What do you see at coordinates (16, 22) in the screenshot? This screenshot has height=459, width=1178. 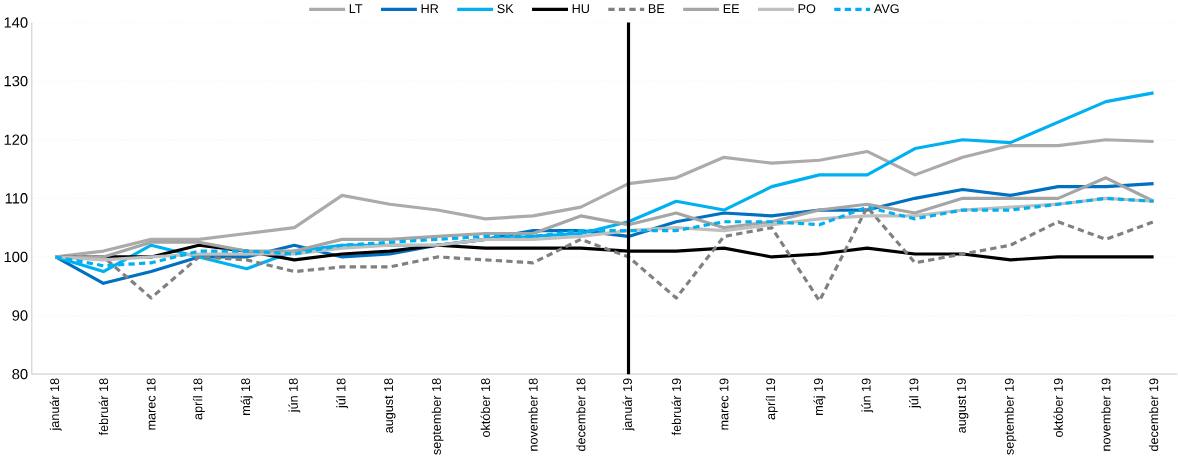 I see `y-tick-label: 140` at bounding box center [16, 22].